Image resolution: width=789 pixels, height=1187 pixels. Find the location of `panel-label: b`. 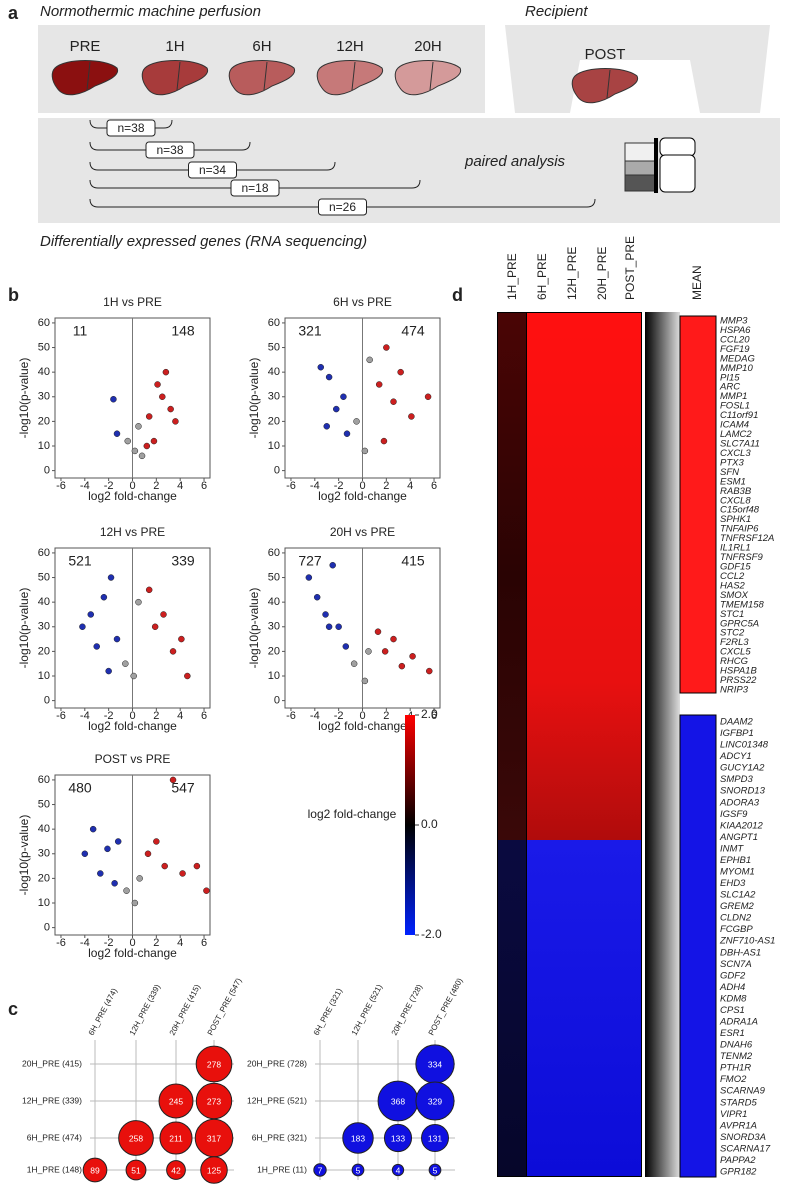

panel-label: b is located at coordinates (13, 295).